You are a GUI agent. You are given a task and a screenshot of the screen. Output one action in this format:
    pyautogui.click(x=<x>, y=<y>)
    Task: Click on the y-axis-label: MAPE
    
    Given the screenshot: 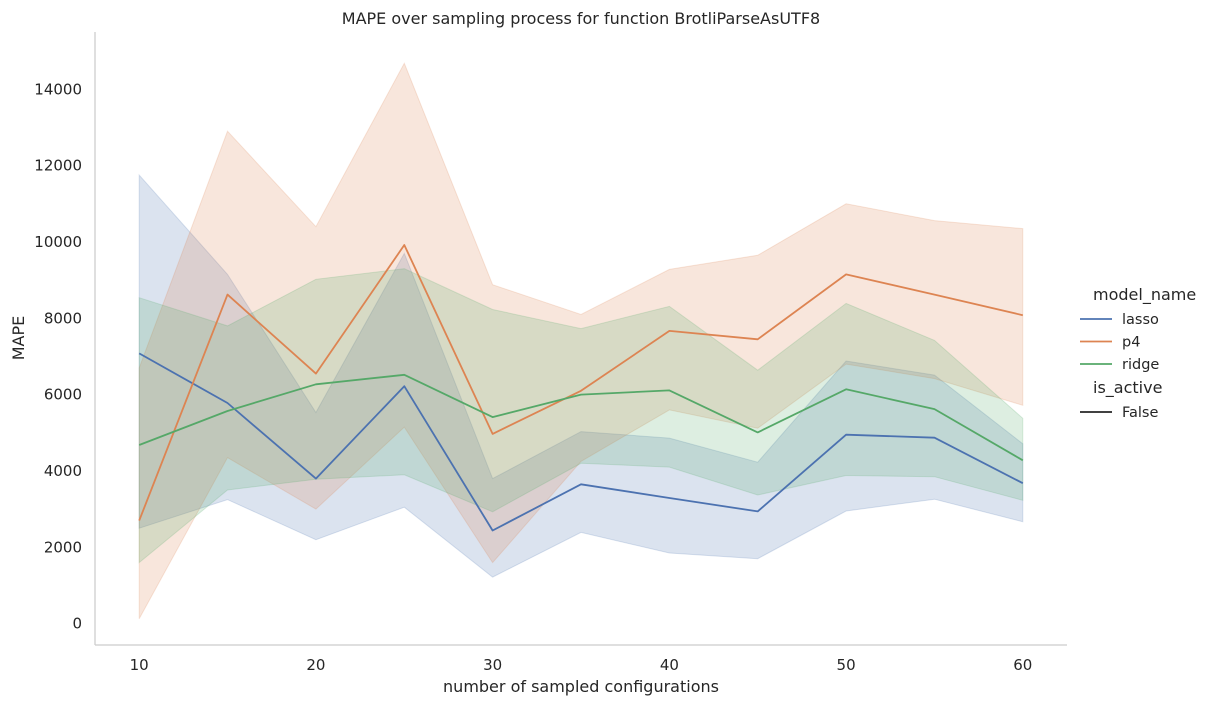 What is the action you would take?
    pyautogui.click(x=18, y=338)
    